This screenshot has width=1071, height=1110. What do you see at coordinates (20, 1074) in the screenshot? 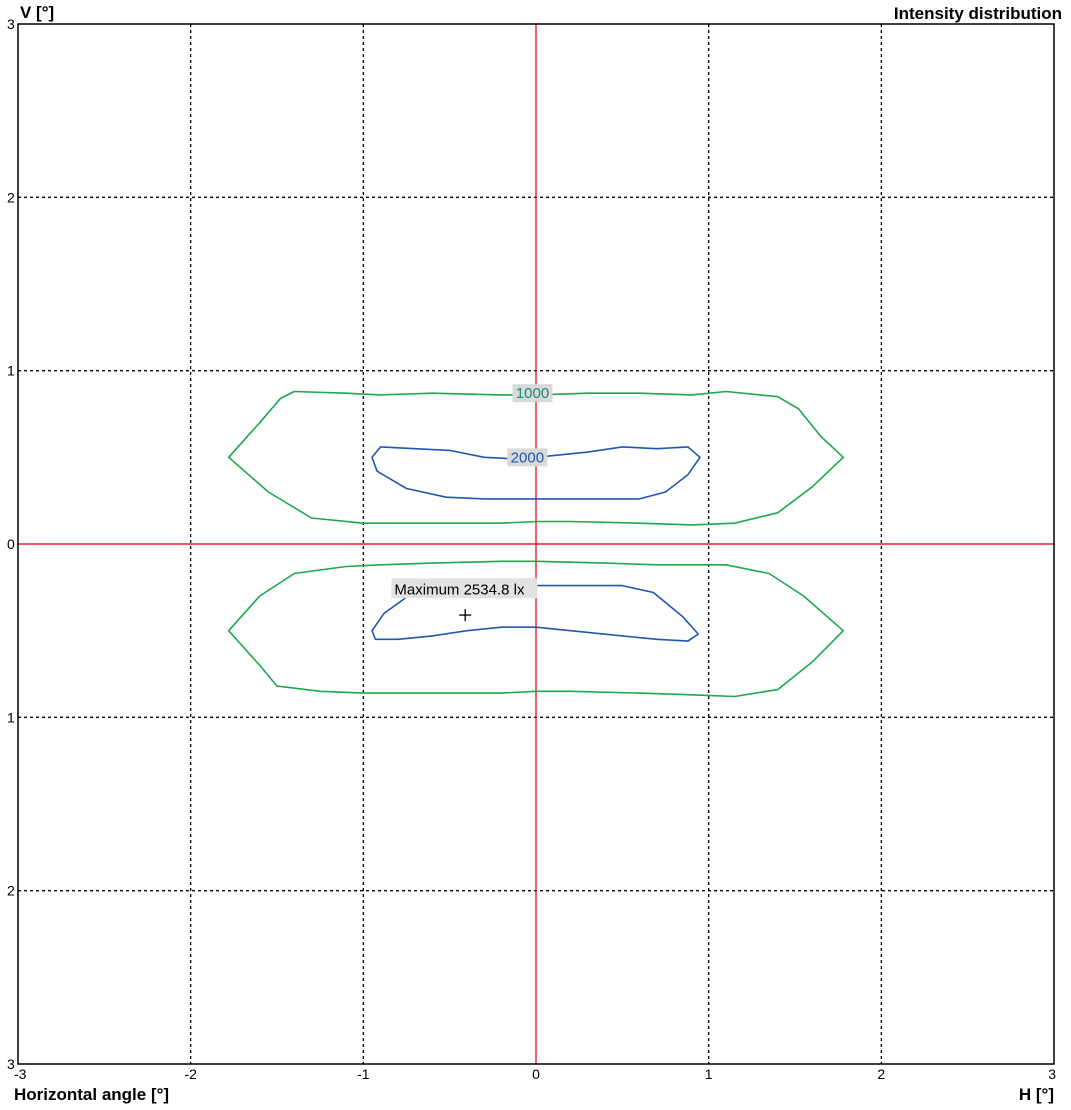
I see `x-tick-label: -3` at bounding box center [20, 1074].